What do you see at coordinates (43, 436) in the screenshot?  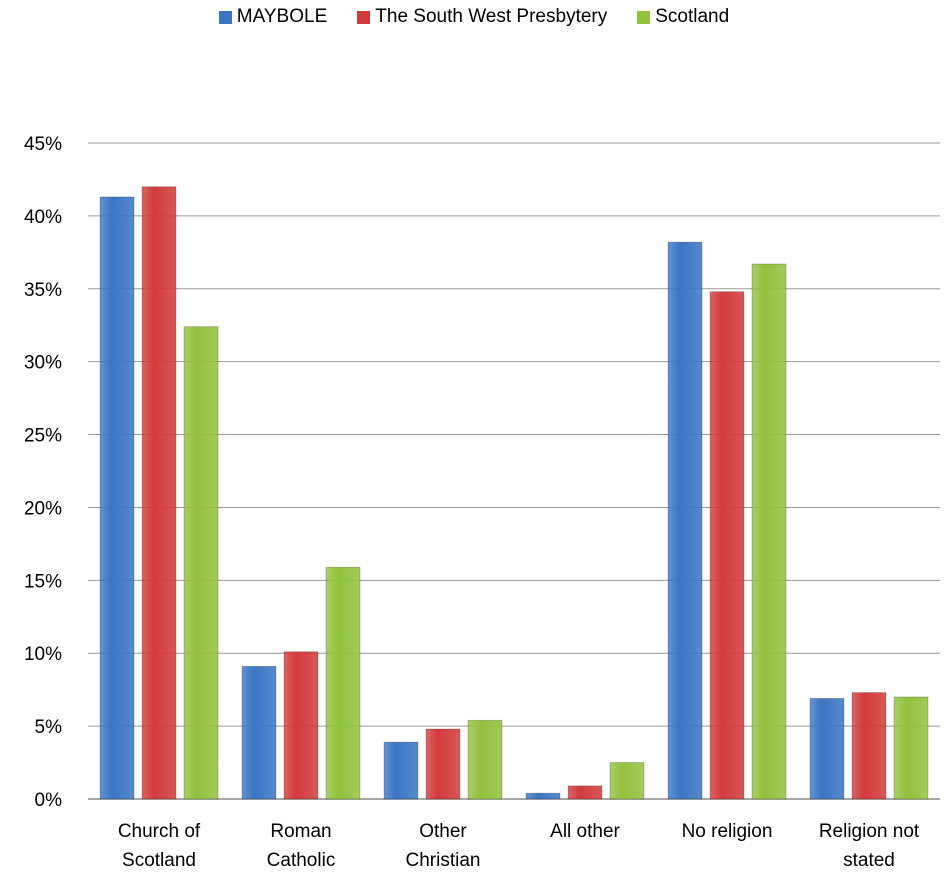 I see `y-tick-label: 25%` at bounding box center [43, 436].